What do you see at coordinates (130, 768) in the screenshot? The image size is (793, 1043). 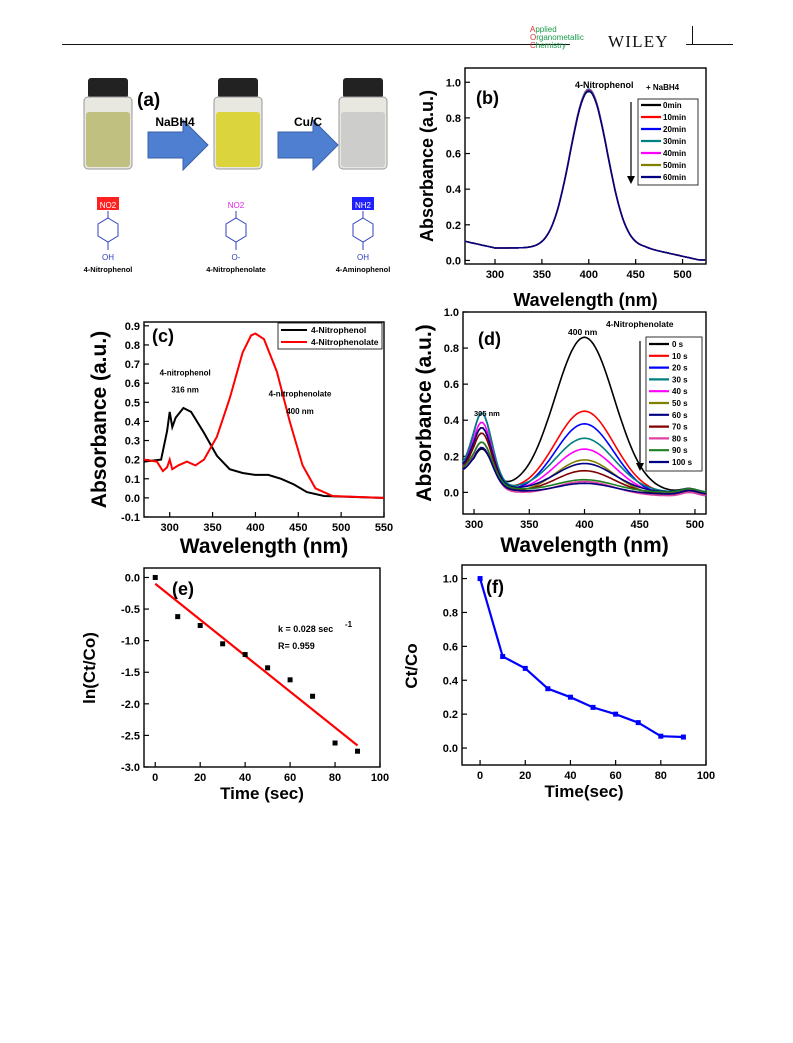 I see `y-tick-label: -3.0` at bounding box center [130, 768].